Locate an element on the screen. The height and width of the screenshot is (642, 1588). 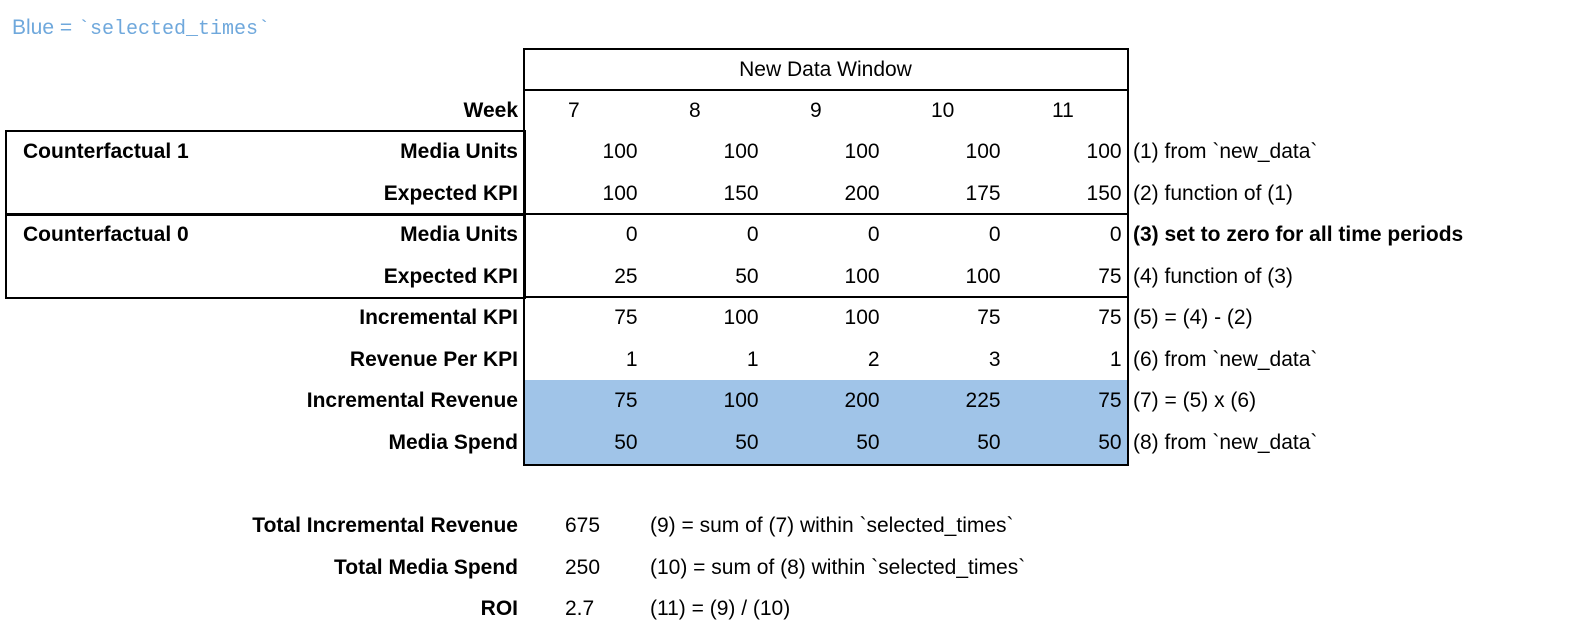
legend-code: `selected_times` is located at coordinates (173, 29).